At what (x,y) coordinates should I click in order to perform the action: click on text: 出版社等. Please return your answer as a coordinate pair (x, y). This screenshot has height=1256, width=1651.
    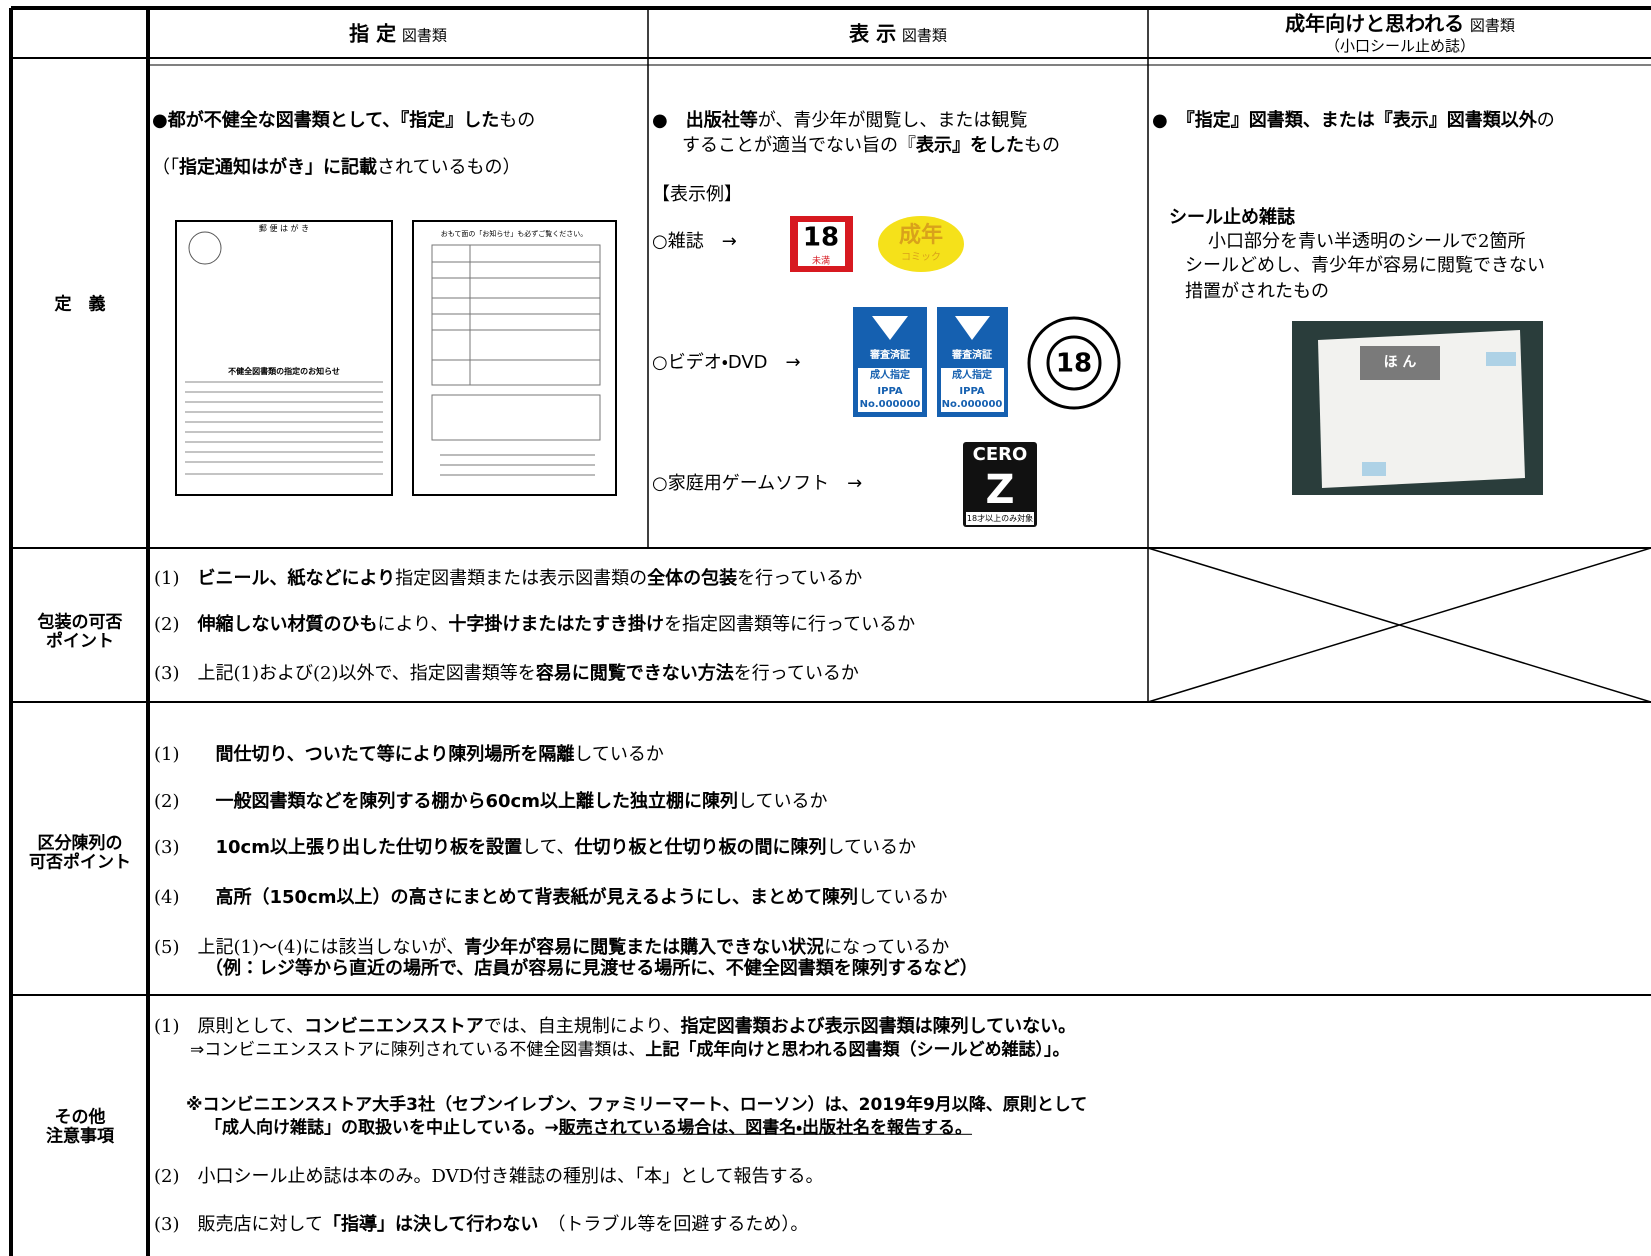
    Looking at the image, I should click on (721, 121).